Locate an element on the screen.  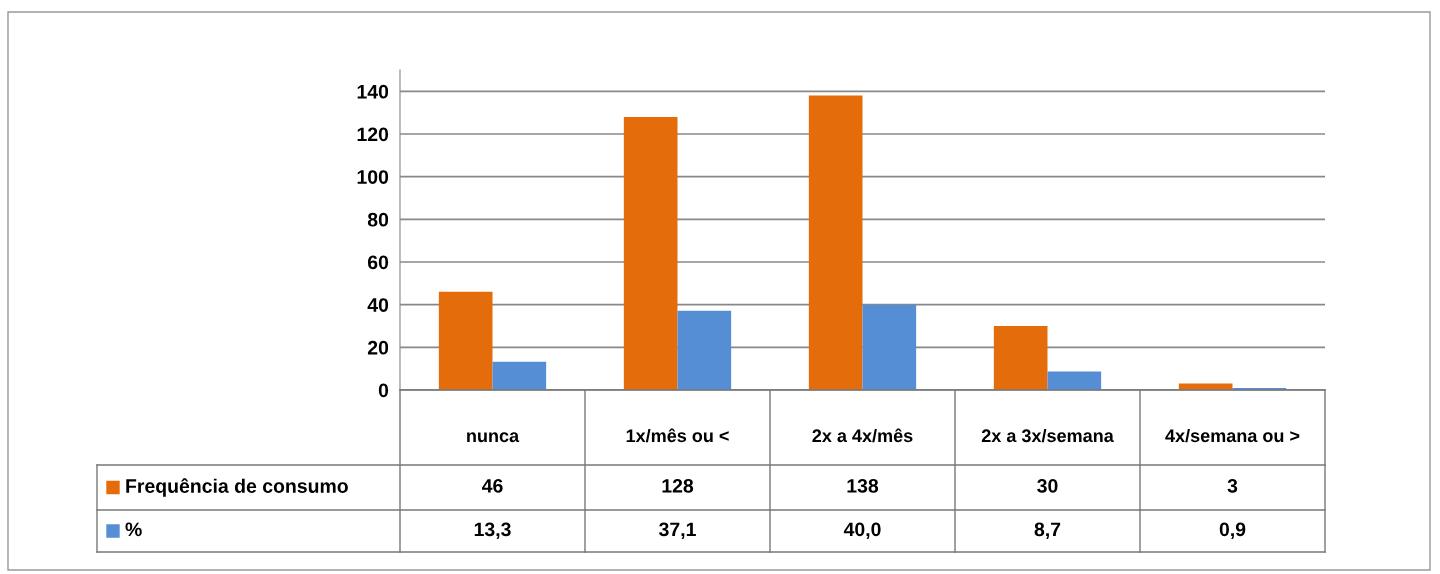
x-tick-label: 4x/semana ou > is located at coordinates (1232, 435).